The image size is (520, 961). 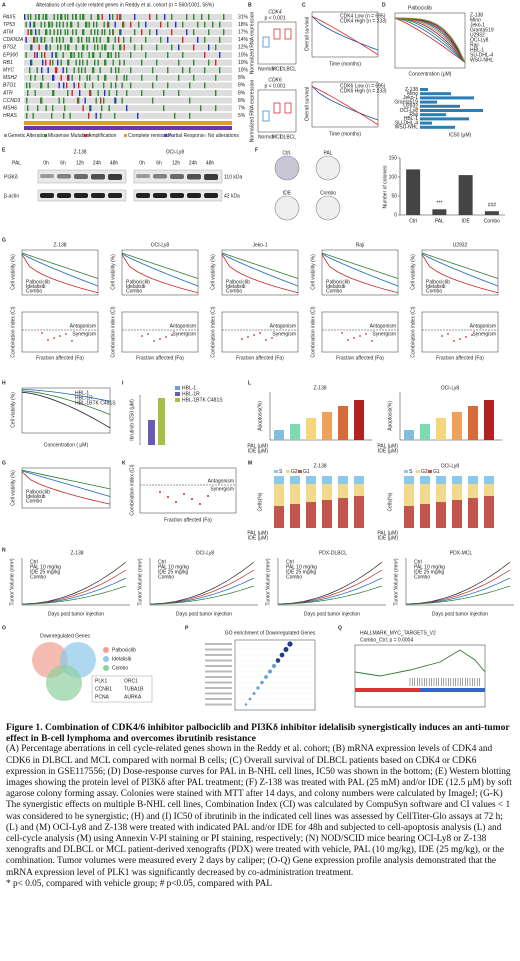 I want to click on legend-label: HBL-1, so click(x=189, y=388).